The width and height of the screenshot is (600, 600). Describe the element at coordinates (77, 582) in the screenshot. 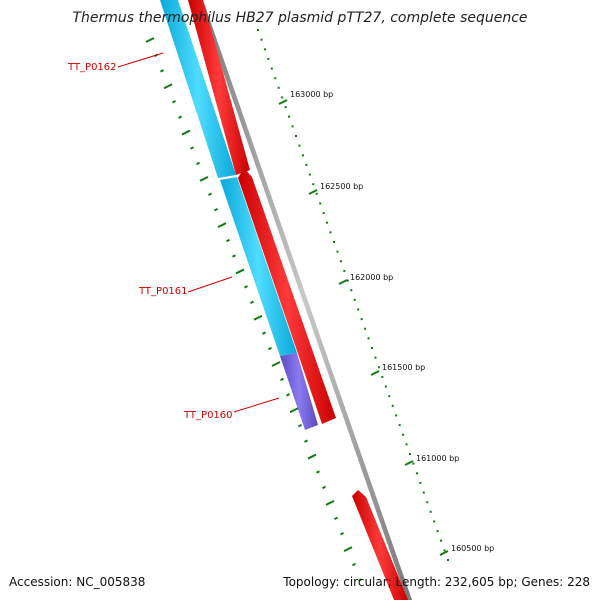

I see `accession-text: Accession: NC_005838` at that location.